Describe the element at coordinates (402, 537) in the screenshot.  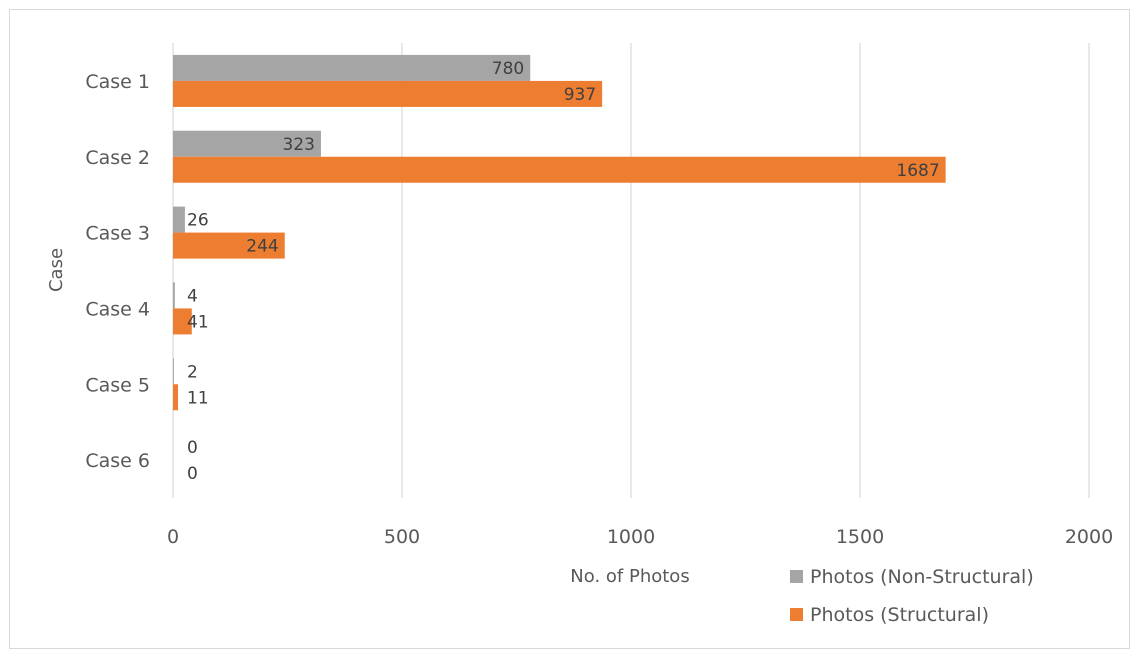
I see `x-tick-label: 500` at that location.